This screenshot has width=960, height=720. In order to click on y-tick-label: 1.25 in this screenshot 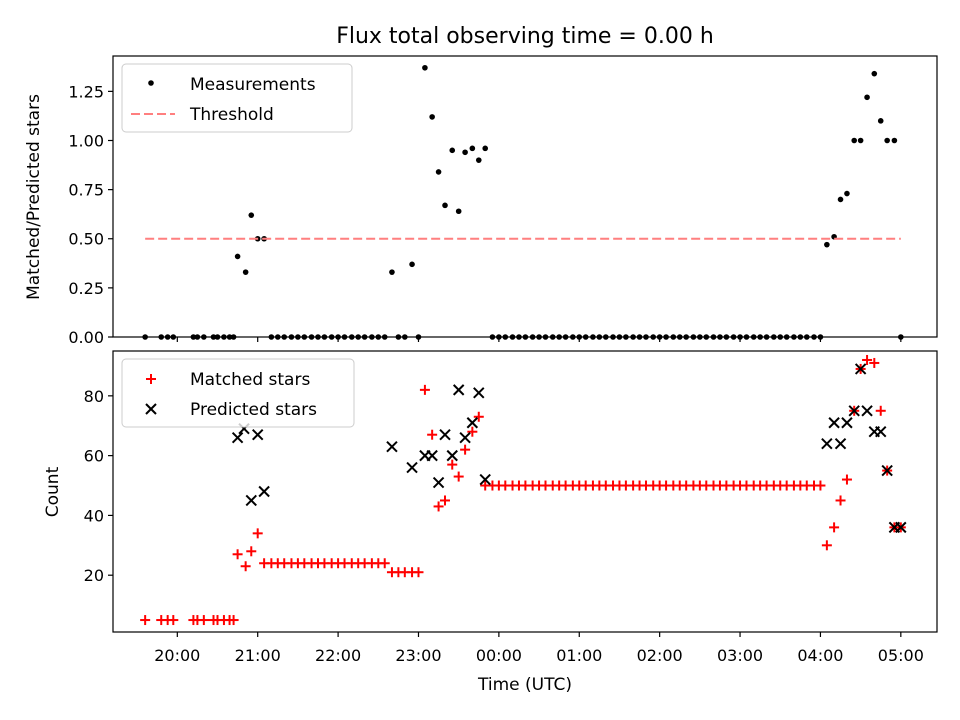, I will do `click(86, 91)`.